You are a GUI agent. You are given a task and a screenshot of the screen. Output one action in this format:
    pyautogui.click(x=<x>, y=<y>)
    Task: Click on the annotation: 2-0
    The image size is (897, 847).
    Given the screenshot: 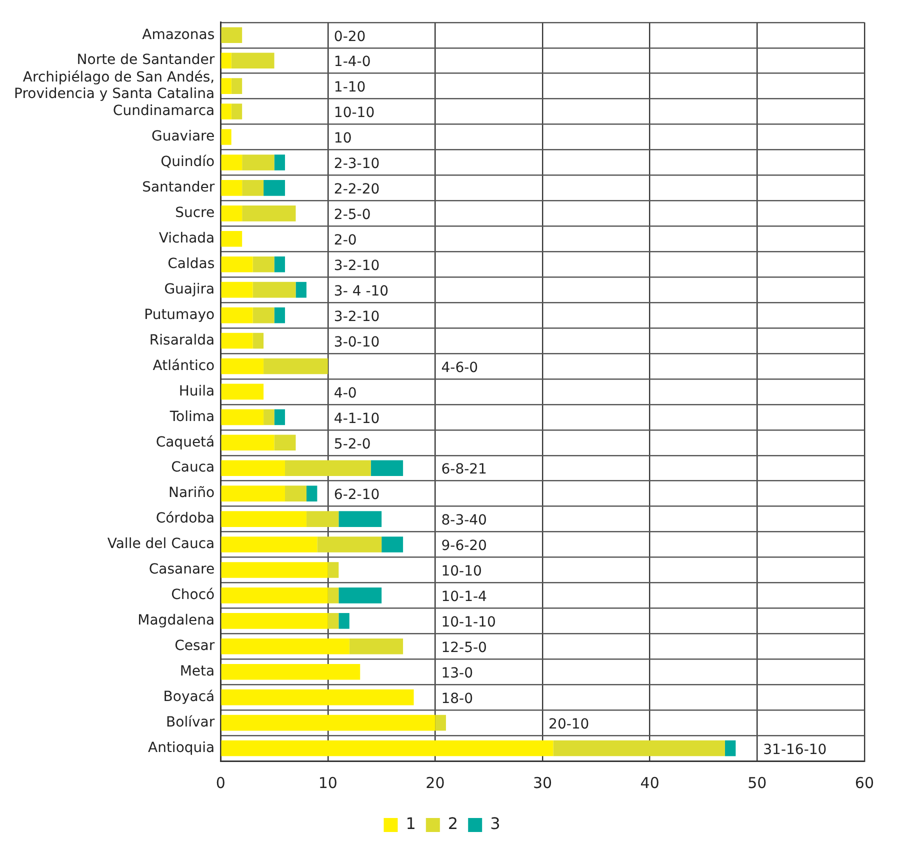 What is the action you would take?
    pyautogui.click(x=345, y=240)
    